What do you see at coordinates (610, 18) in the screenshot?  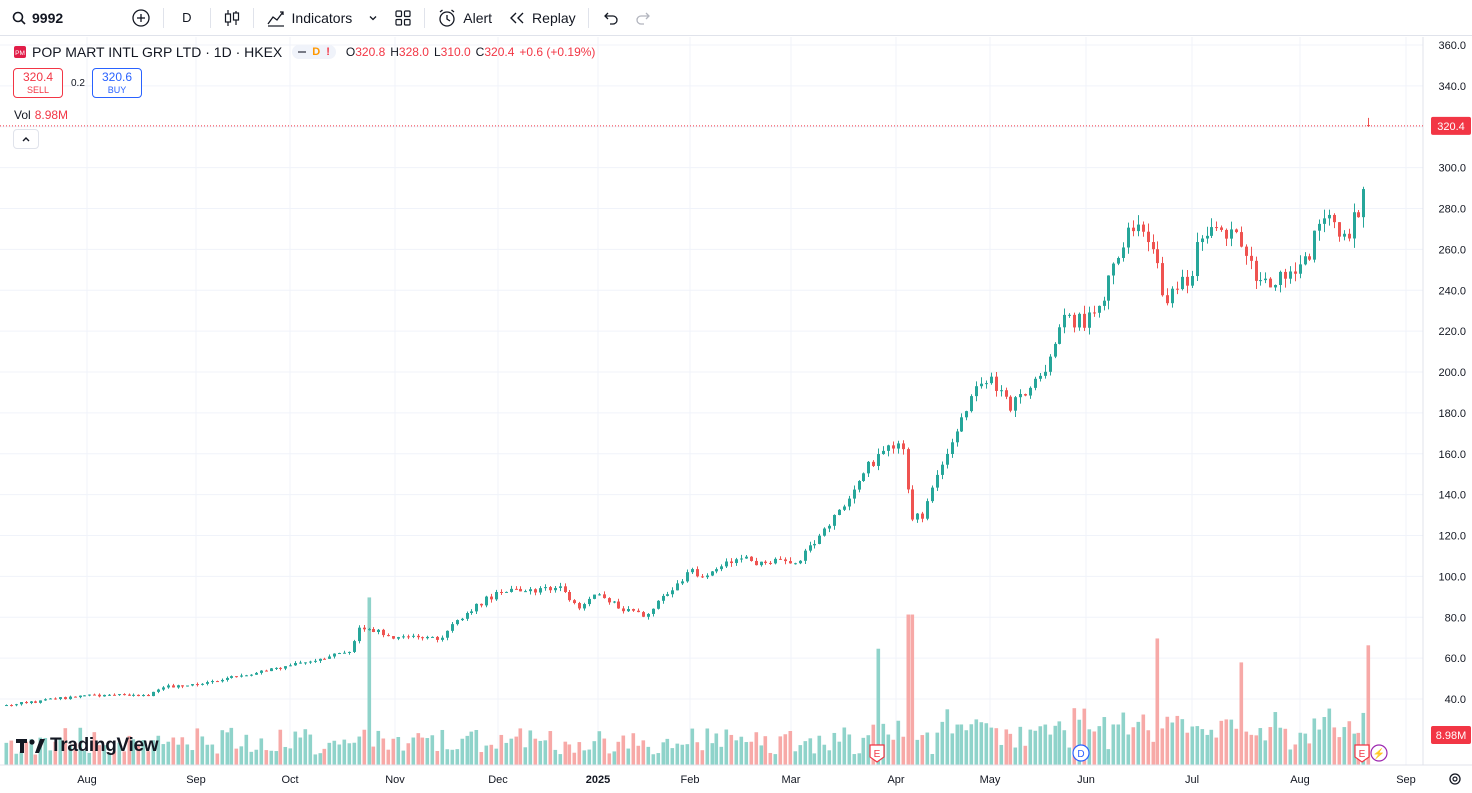 I see `undo-button` at bounding box center [610, 18].